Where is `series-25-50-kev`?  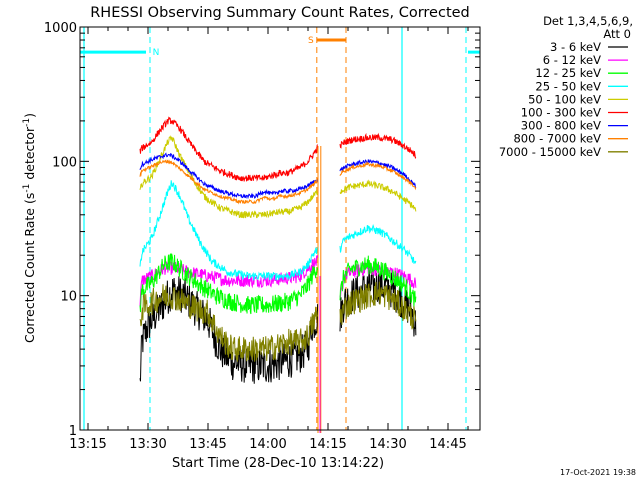
series-25-50-kev is located at coordinates (278, 230).